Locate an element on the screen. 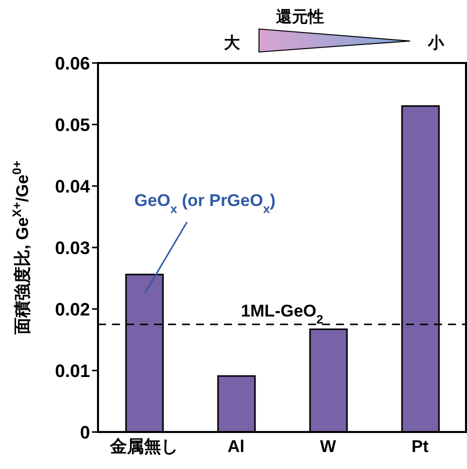 The image size is (467, 469). x-tick-label: 金属無し is located at coordinates (143, 446).